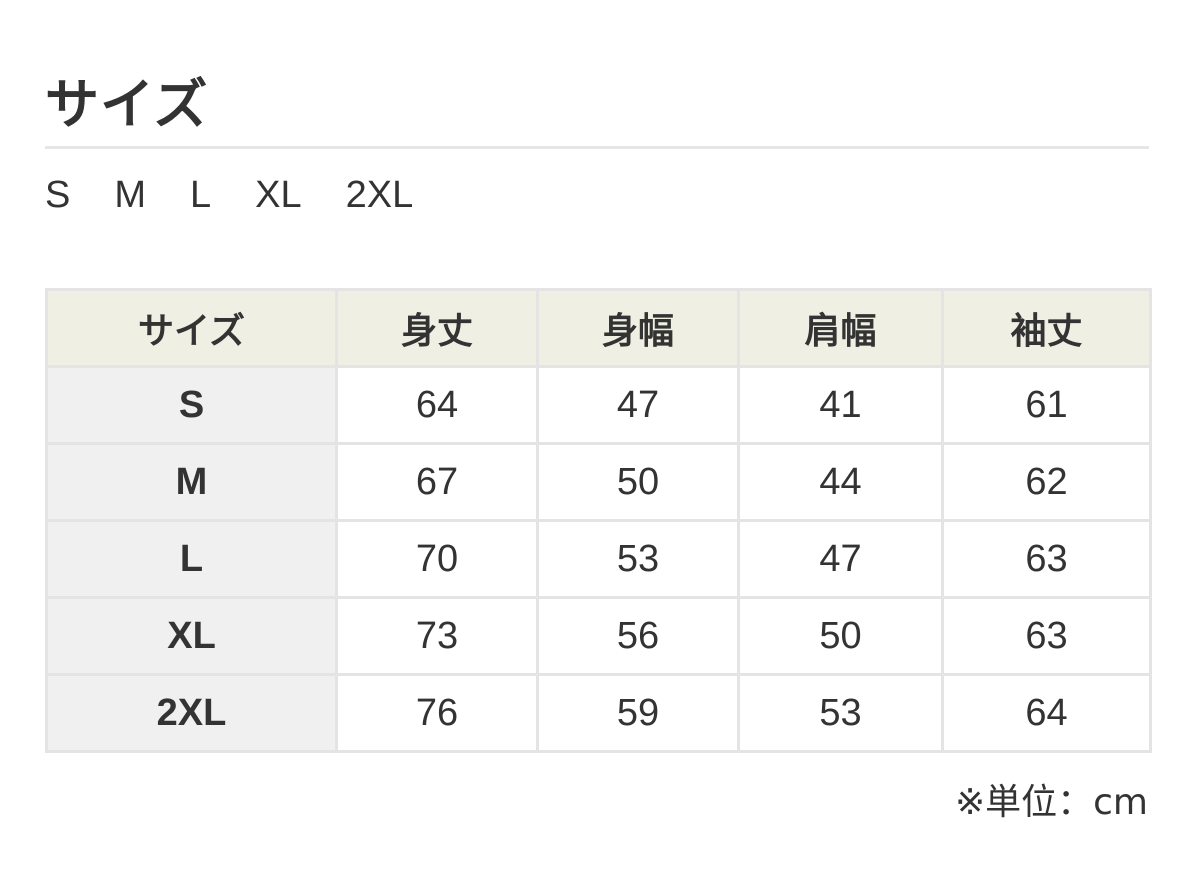 This screenshot has height=888, width=1184. Describe the element at coordinates (638, 713) in the screenshot. I see `table-cell: 59` at that location.